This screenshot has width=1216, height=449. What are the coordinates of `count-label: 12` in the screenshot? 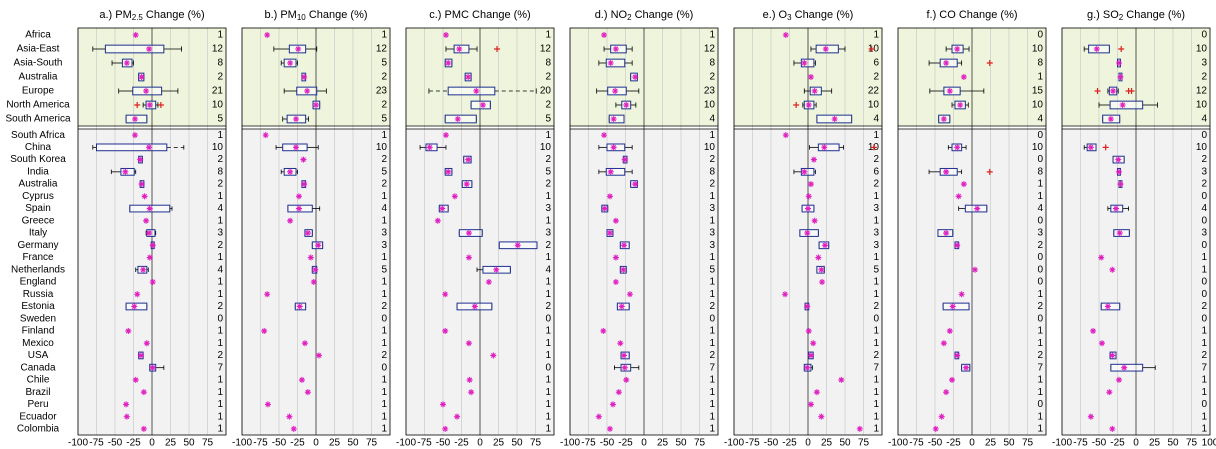 It's located at (1202, 91).